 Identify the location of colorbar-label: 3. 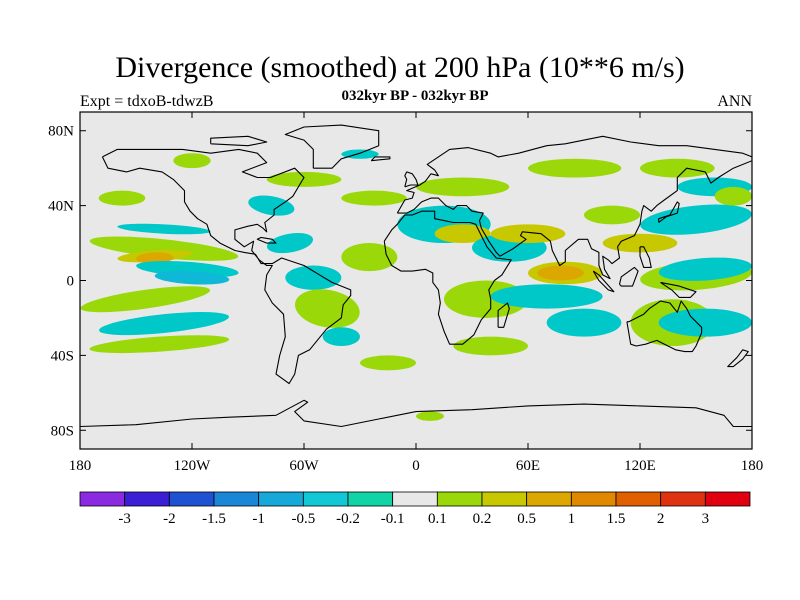
(706, 519).